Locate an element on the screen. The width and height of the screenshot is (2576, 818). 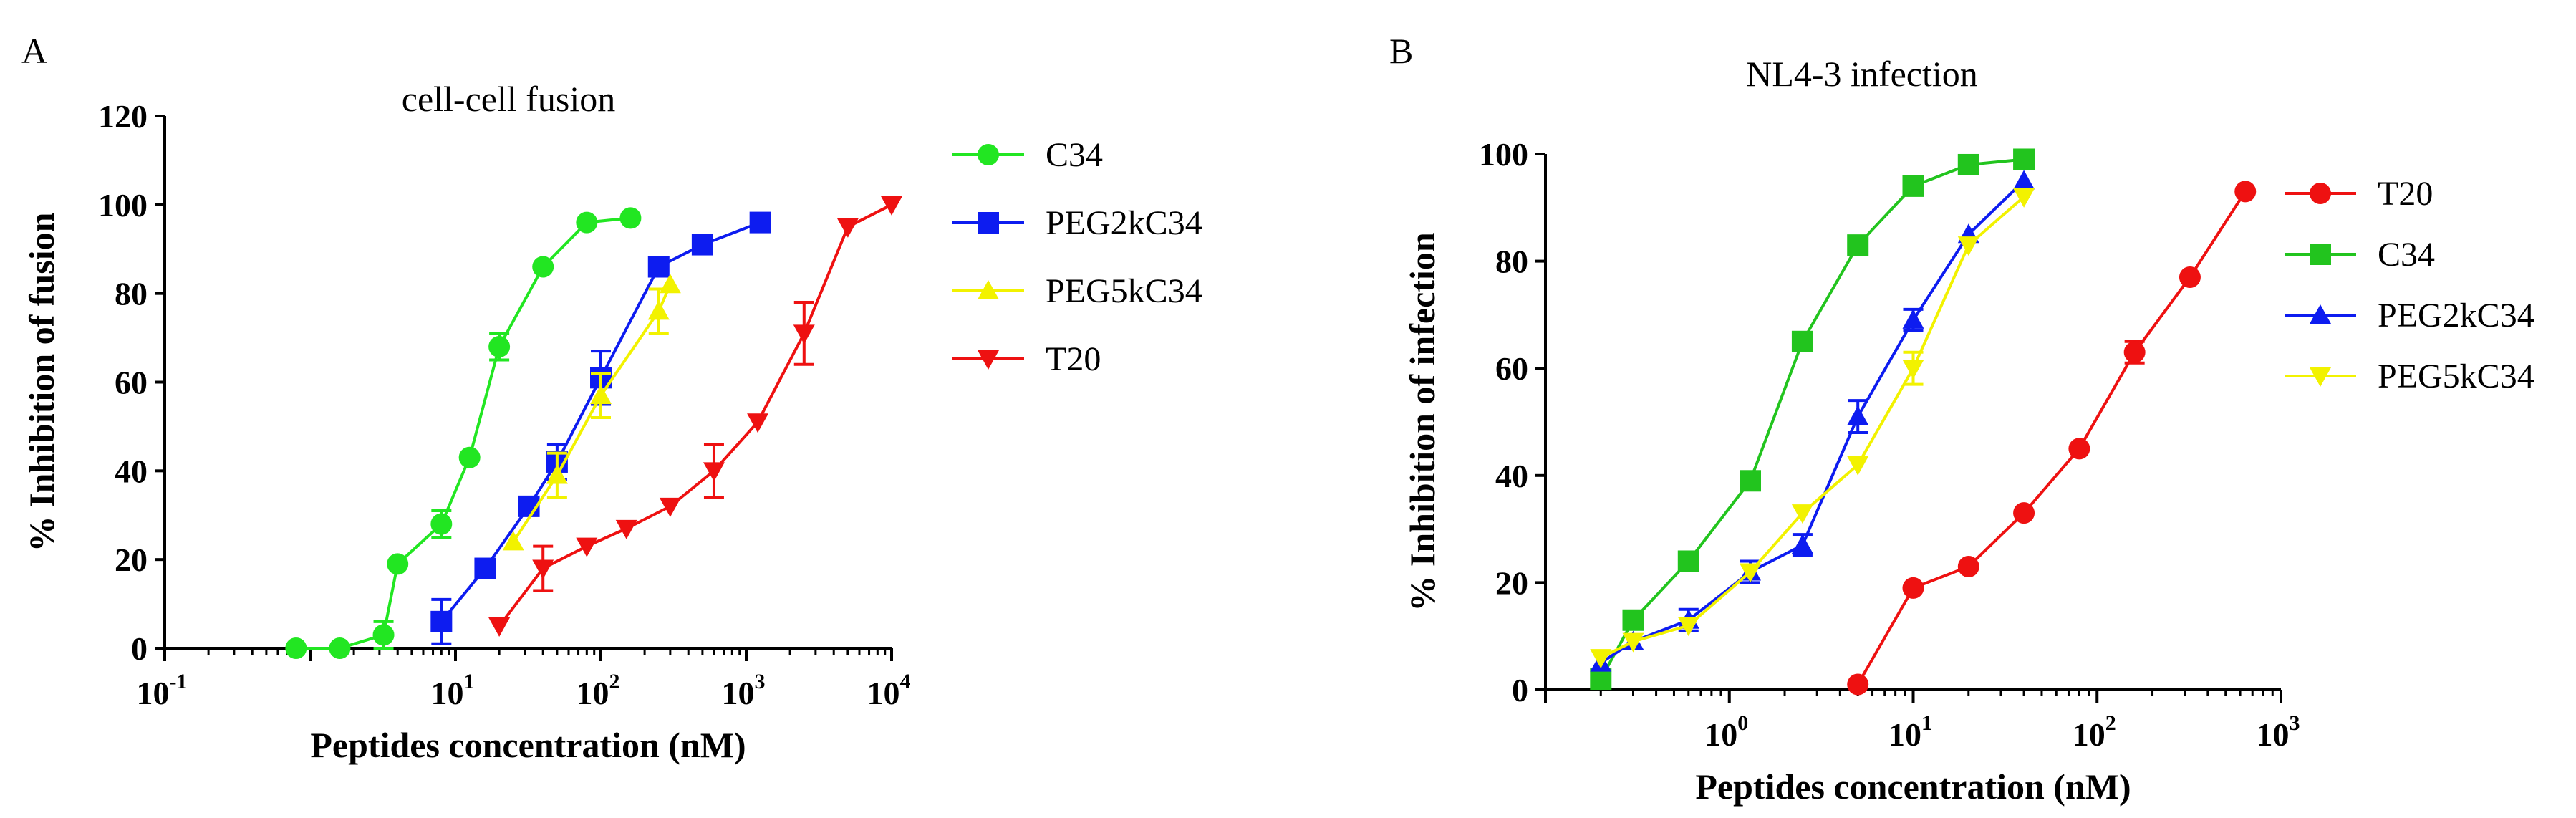
chart-b-legend-label: PEG2kC34 is located at coordinates (2456, 316).